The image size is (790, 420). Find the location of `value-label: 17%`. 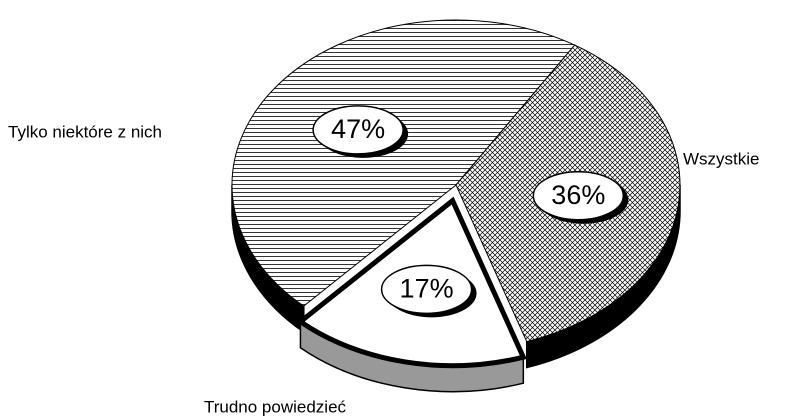

value-label: 17% is located at coordinates (427, 288).